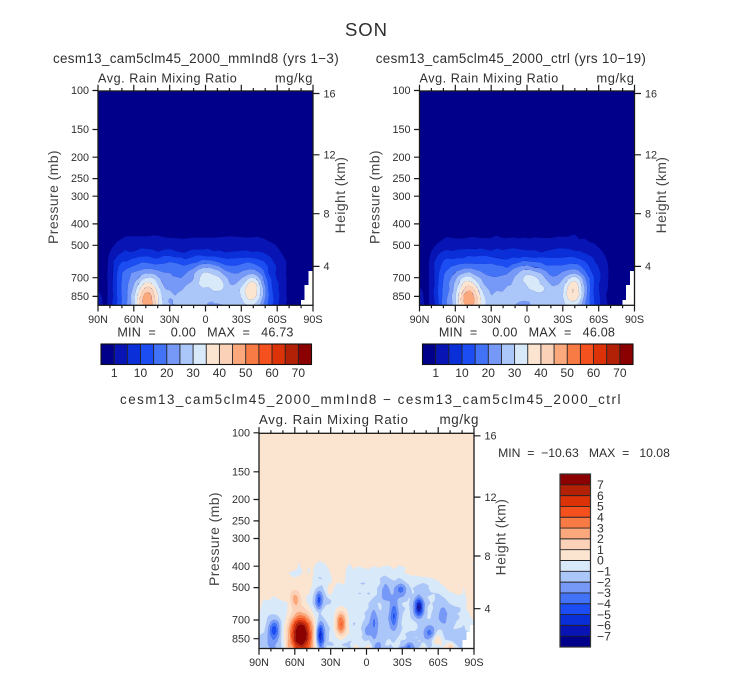 The height and width of the screenshot is (677, 733). I want to click on svg-text:MIN = −10.63 MAX = 10.0: MIN = −10.63 MAX = 10.08, so click(584, 453).